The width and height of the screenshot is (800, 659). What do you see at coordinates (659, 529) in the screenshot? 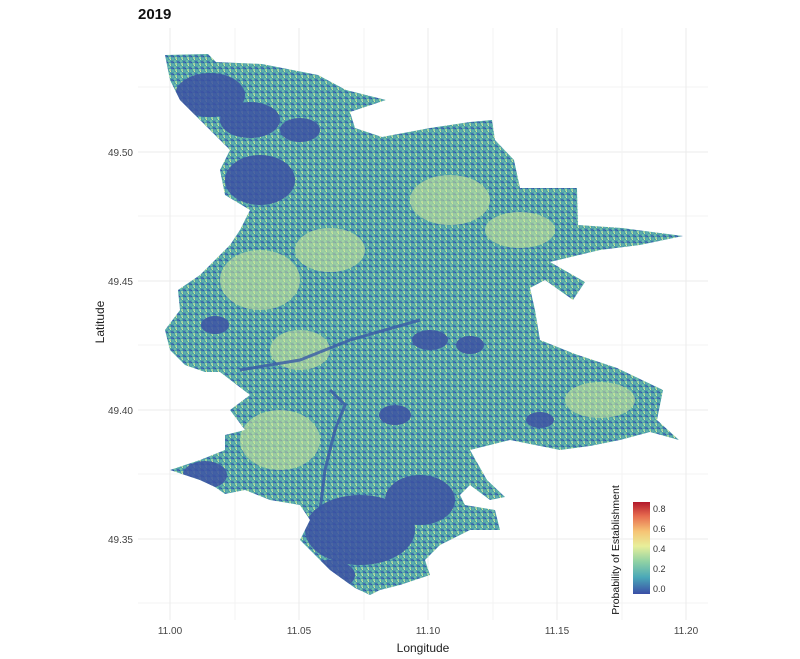
I see `legend-tick-label: 0.6` at bounding box center [659, 529].